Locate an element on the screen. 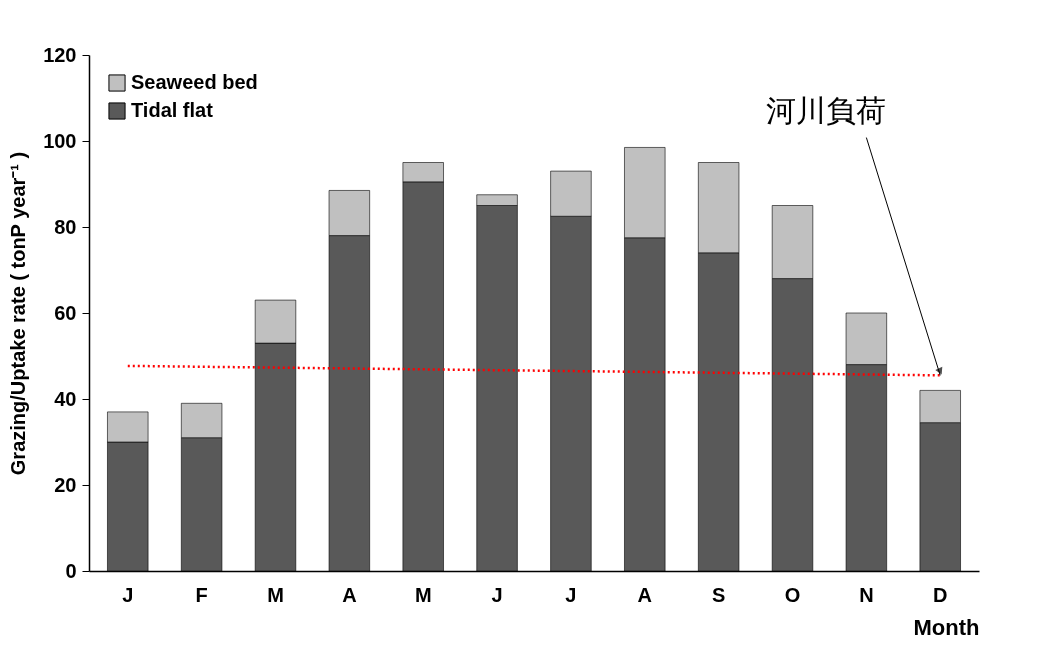 The height and width of the screenshot is (665, 1052). line-series is located at coordinates (534, 370).